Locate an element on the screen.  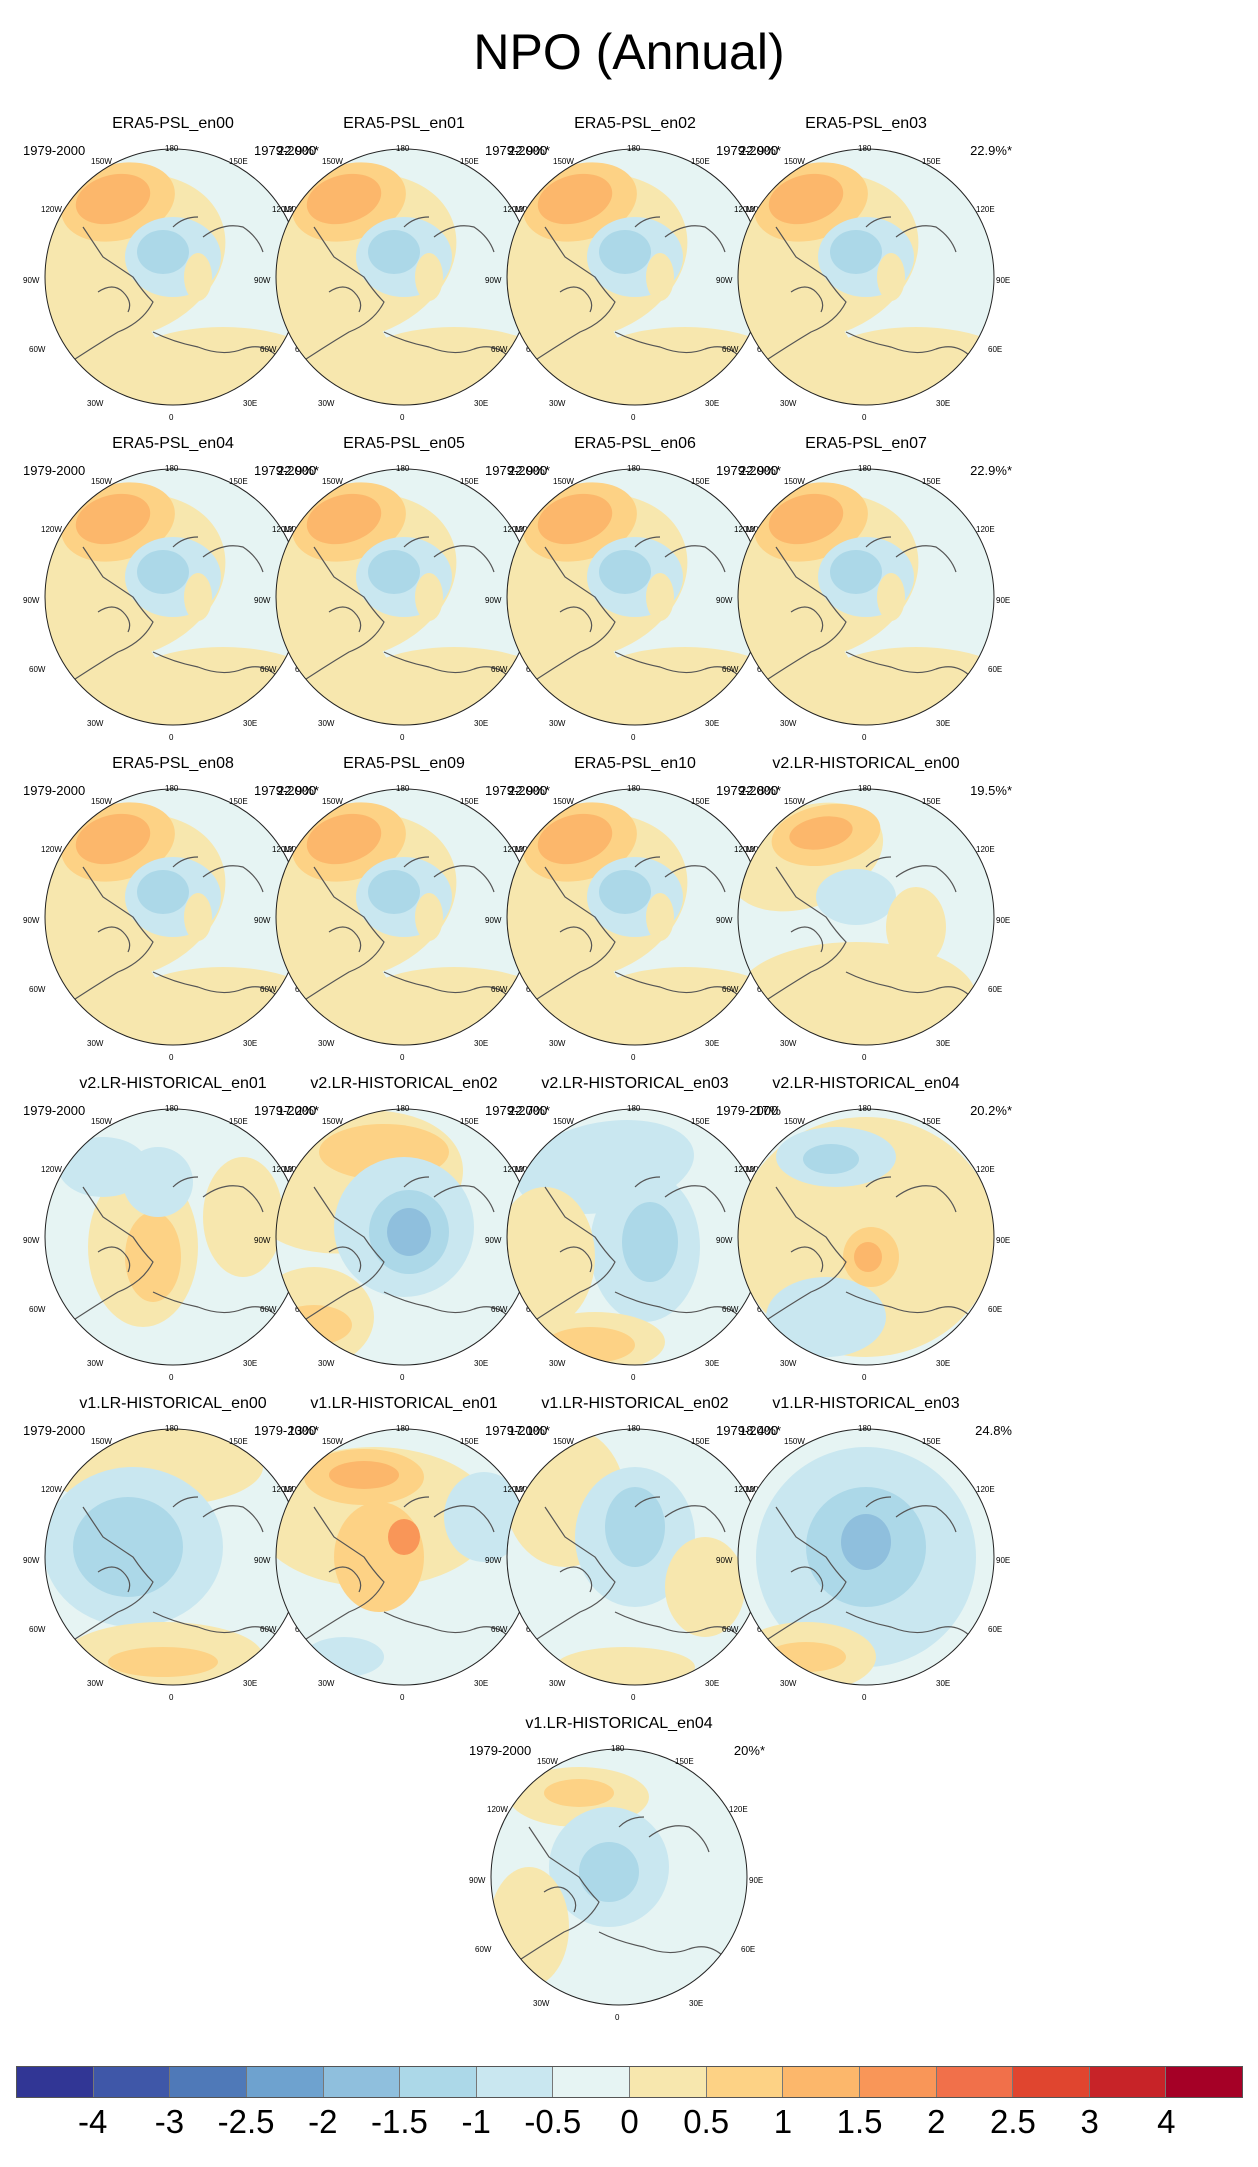
panel-variance-percent: 22.7%* is located at coordinates (529, 1110).